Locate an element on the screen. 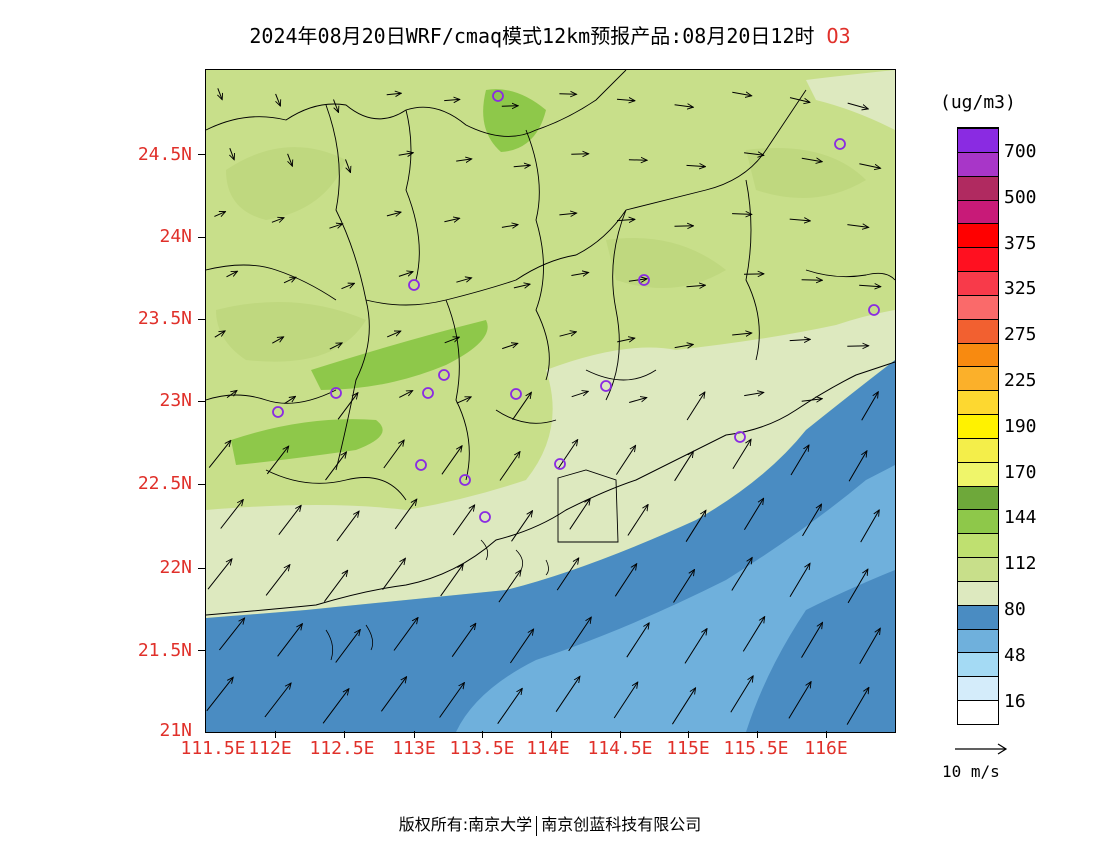 The width and height of the screenshot is (1100, 850). sea-light-band is located at coordinates (675, 598).